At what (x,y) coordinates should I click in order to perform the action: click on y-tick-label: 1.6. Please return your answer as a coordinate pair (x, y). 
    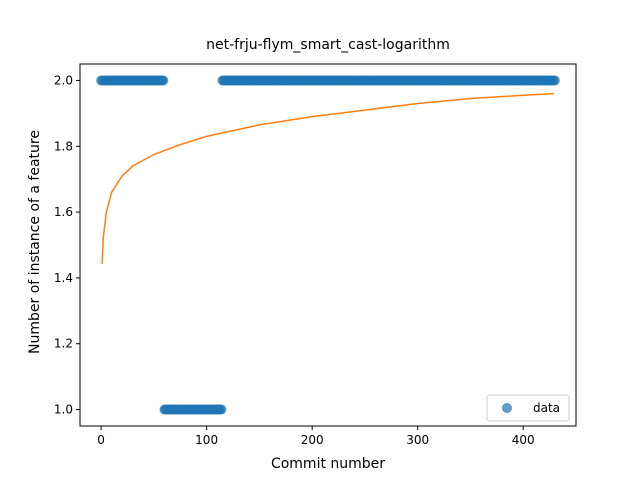
    Looking at the image, I should click on (63, 212).